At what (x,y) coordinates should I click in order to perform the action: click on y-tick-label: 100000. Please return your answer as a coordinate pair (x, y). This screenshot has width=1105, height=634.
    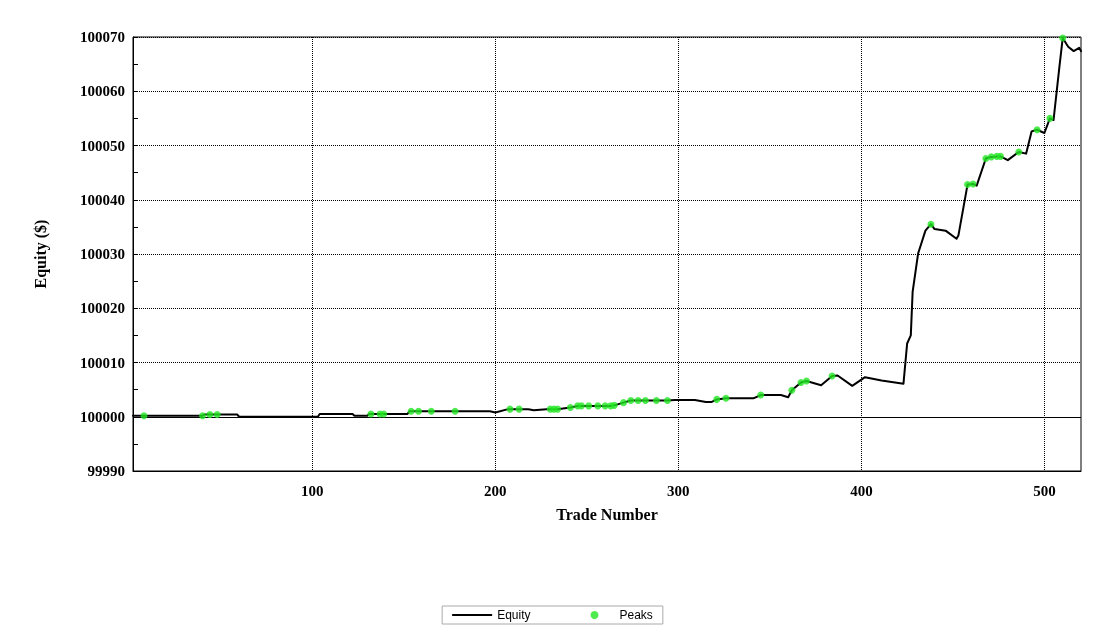
    Looking at the image, I should click on (102, 416).